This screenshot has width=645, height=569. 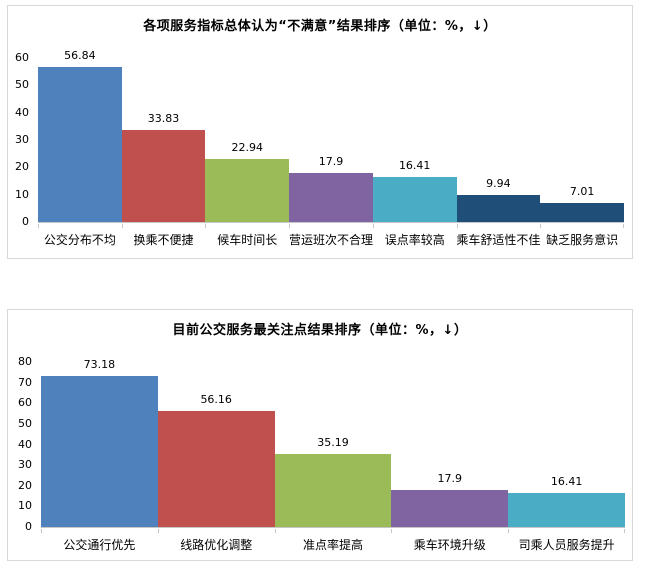 What do you see at coordinates (163, 118) in the screenshot?
I see `bar-value-label: 33.83` at bounding box center [163, 118].